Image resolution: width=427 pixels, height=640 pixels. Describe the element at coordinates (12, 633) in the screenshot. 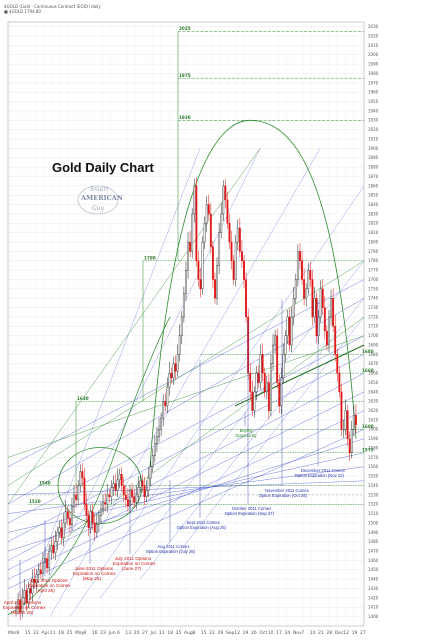

I see `x-tick-label: Mar` at that location.